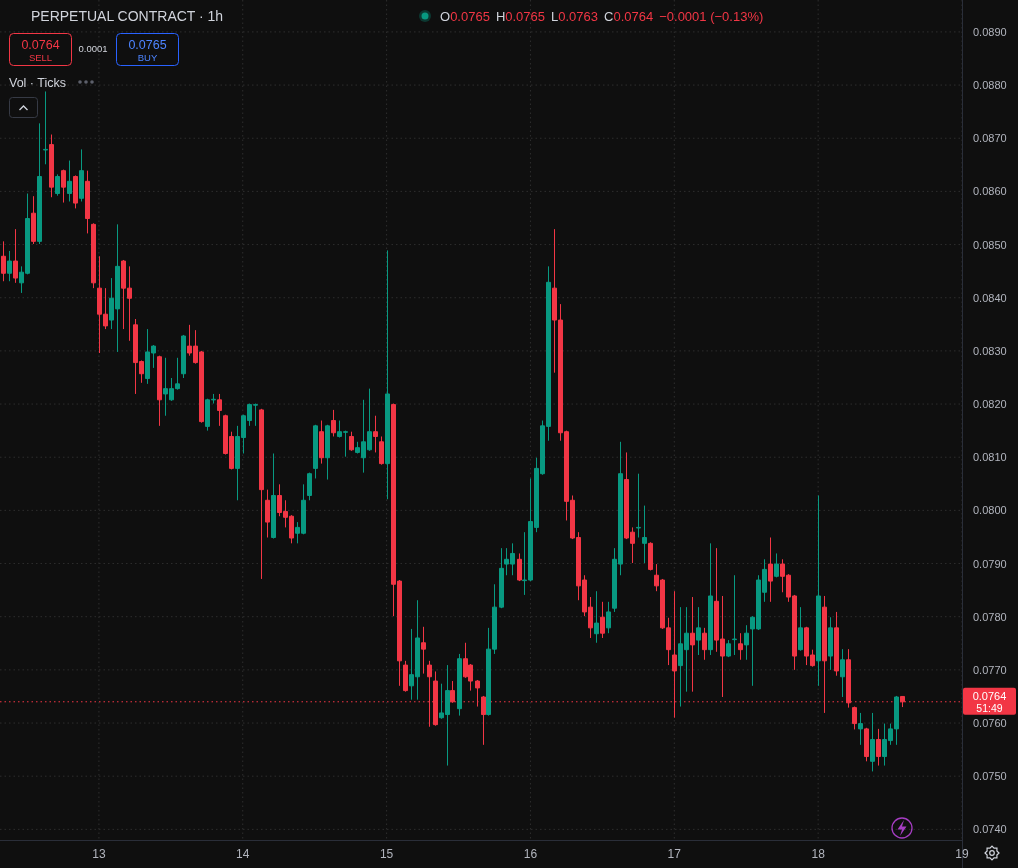 Image resolution: width=1018 pixels, height=868 pixels. Describe the element at coordinates (990, 244) in the screenshot. I see `y-tick-label: 0.0850` at that location.